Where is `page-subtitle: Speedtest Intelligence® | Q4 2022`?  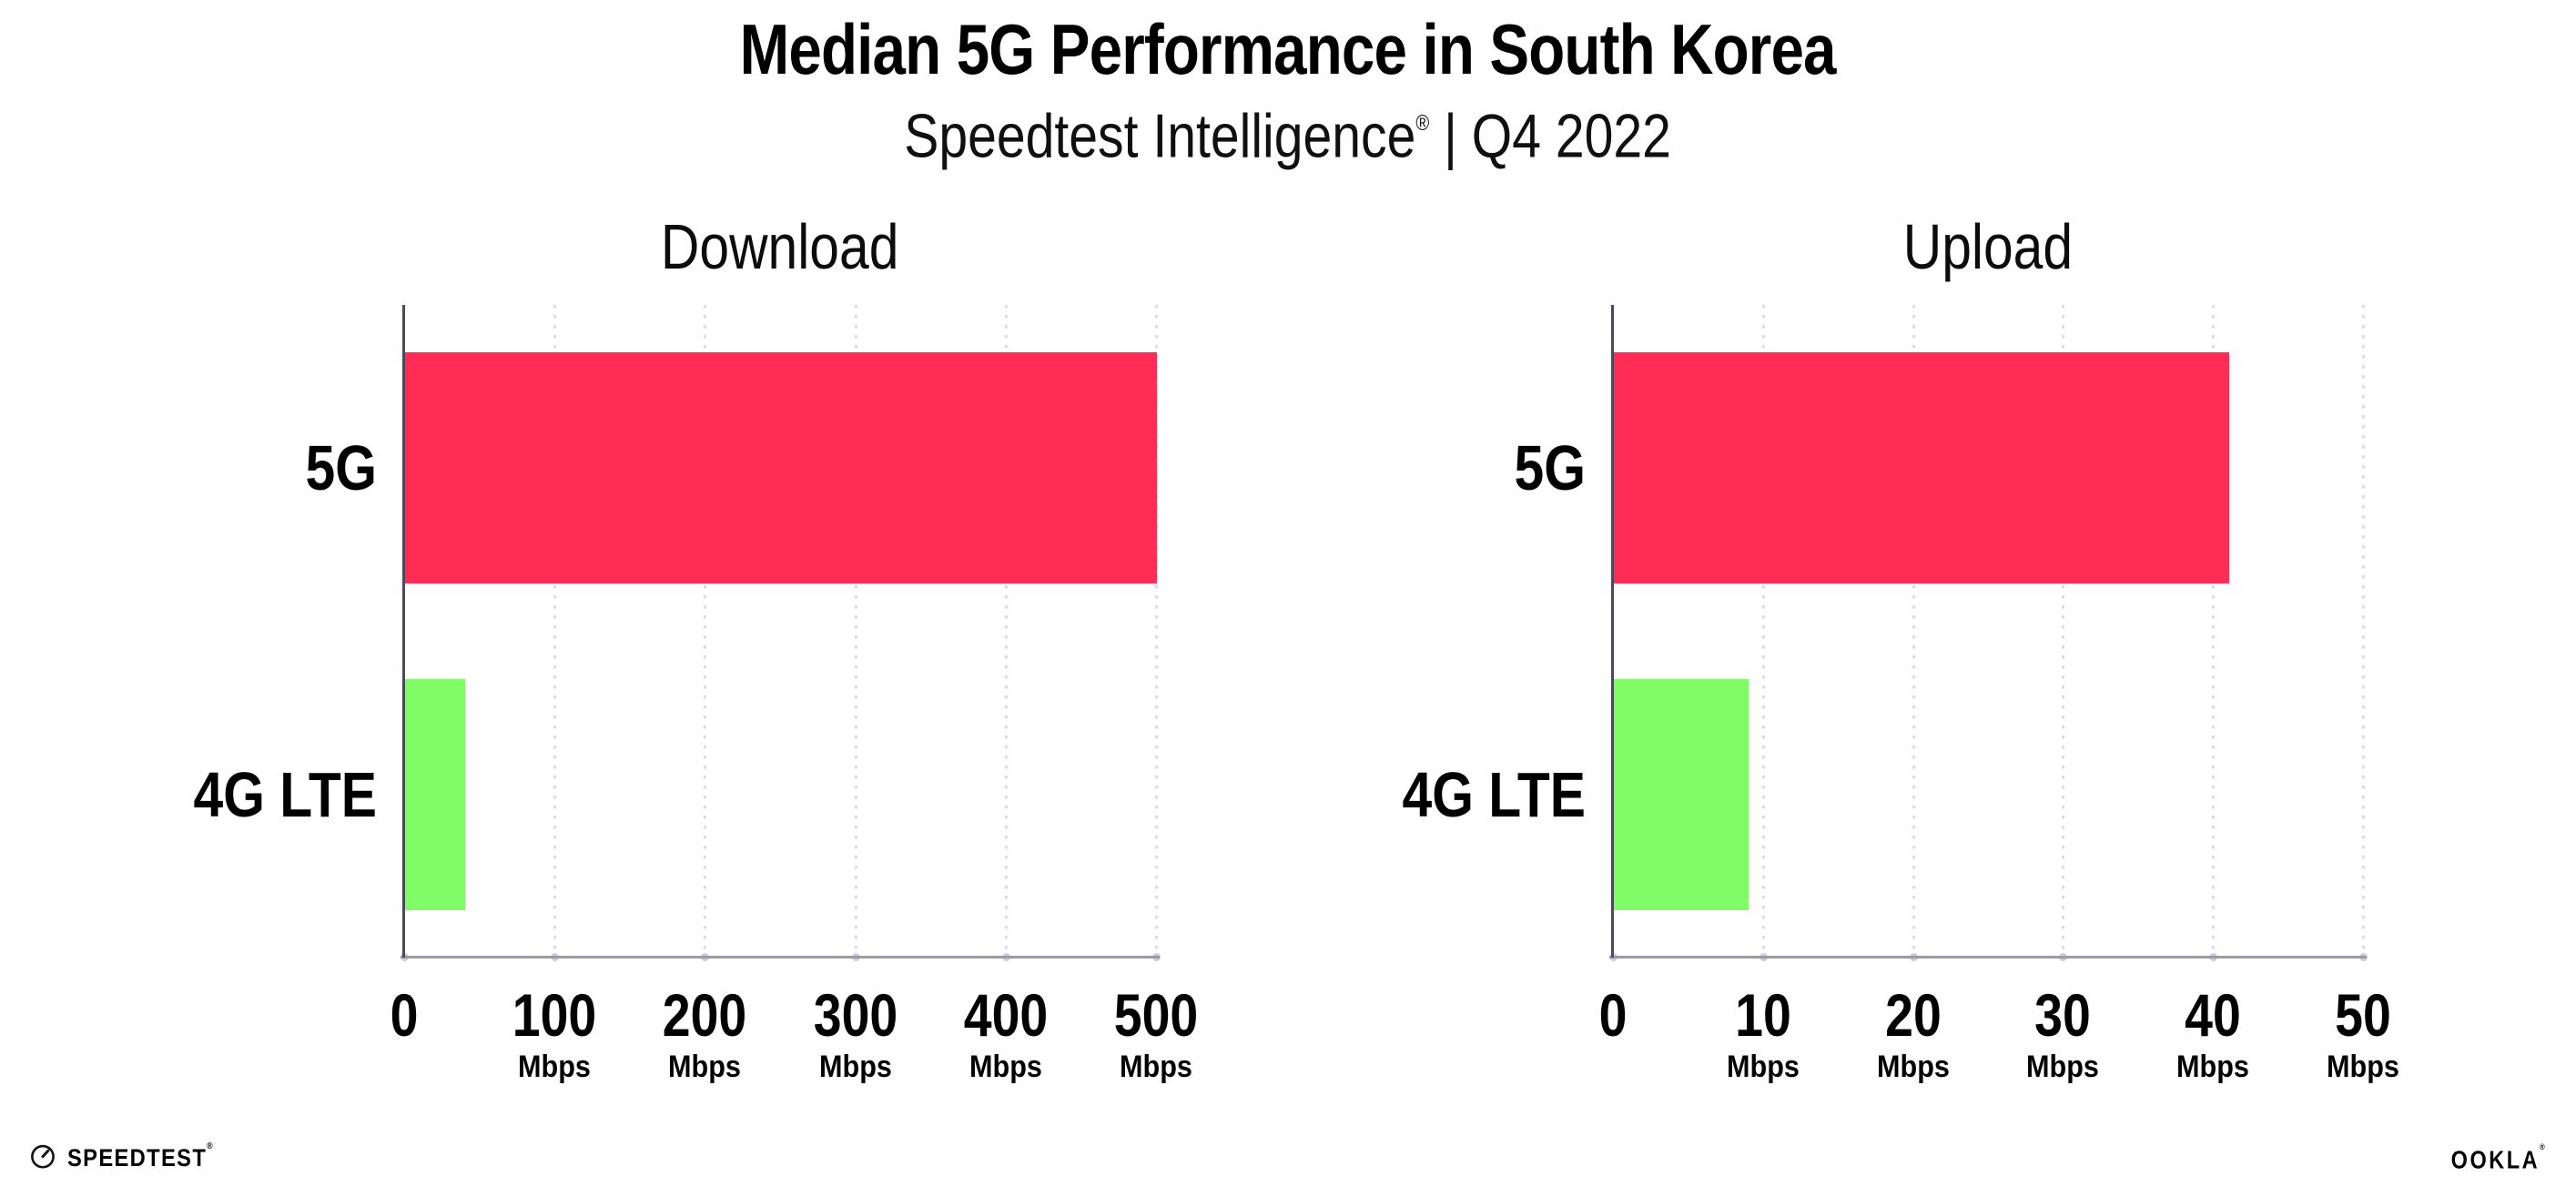
page-subtitle: Speedtest Intelligence® | Q4 2022 is located at coordinates (1288, 133).